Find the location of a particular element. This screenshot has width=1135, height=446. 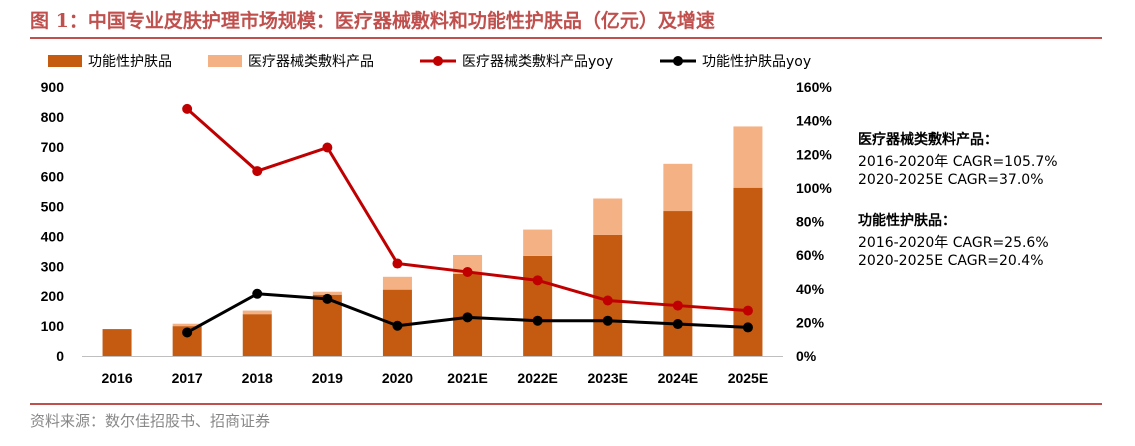

y-left-tick-label: 700 is located at coordinates (53, 147).